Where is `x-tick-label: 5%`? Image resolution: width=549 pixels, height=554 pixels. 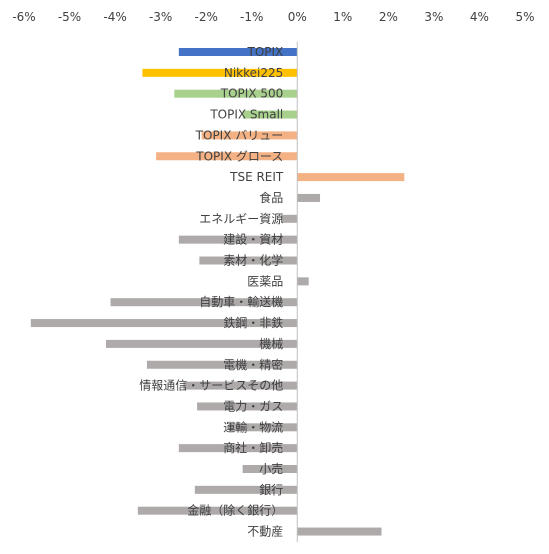 x-tick-label: 5% is located at coordinates (524, 17).